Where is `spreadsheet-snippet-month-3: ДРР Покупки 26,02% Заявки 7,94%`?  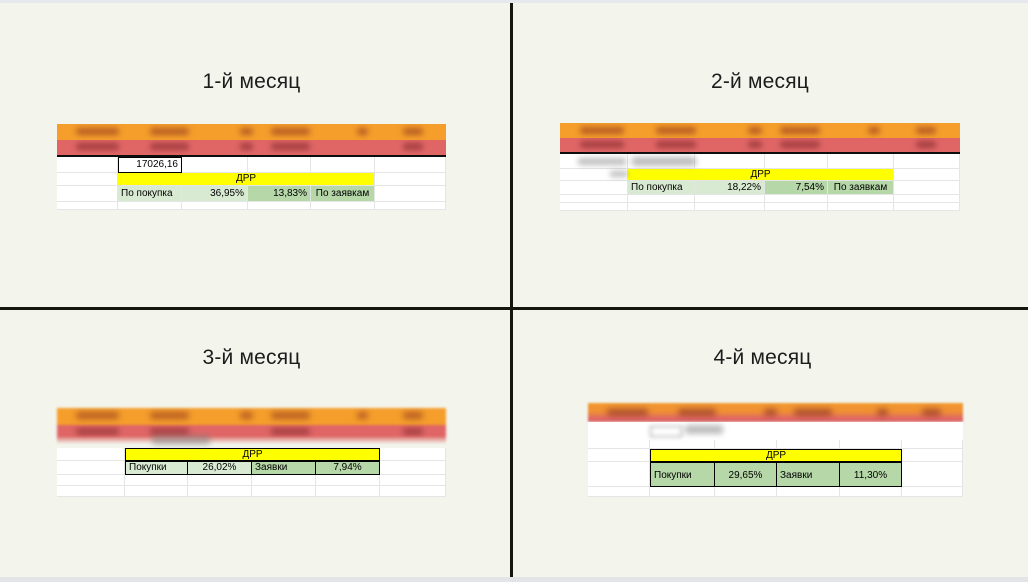
spreadsheet-snippet-month-3: ДРР Покупки 26,02% Заявки 7,94% is located at coordinates (251, 452).